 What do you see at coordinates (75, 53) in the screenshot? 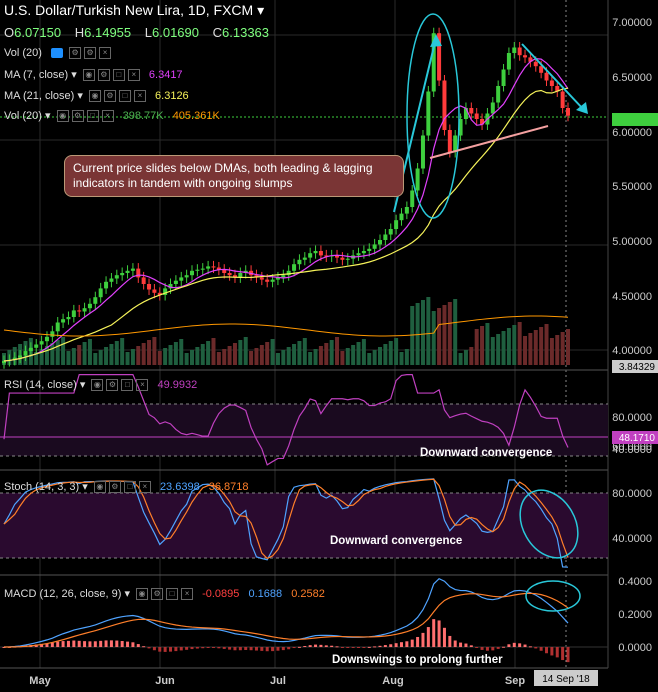
I see `settings-icon: ⚙` at bounding box center [75, 53].